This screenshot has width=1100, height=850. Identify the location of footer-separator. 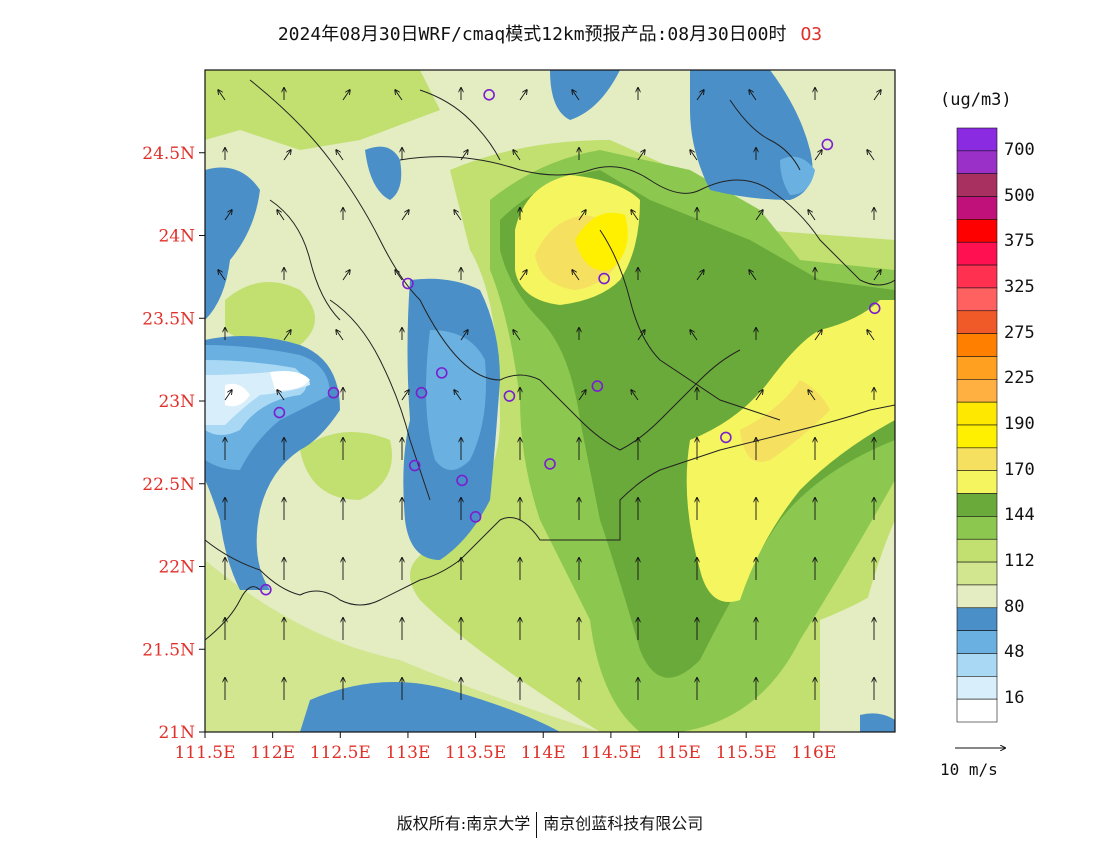
(537, 824).